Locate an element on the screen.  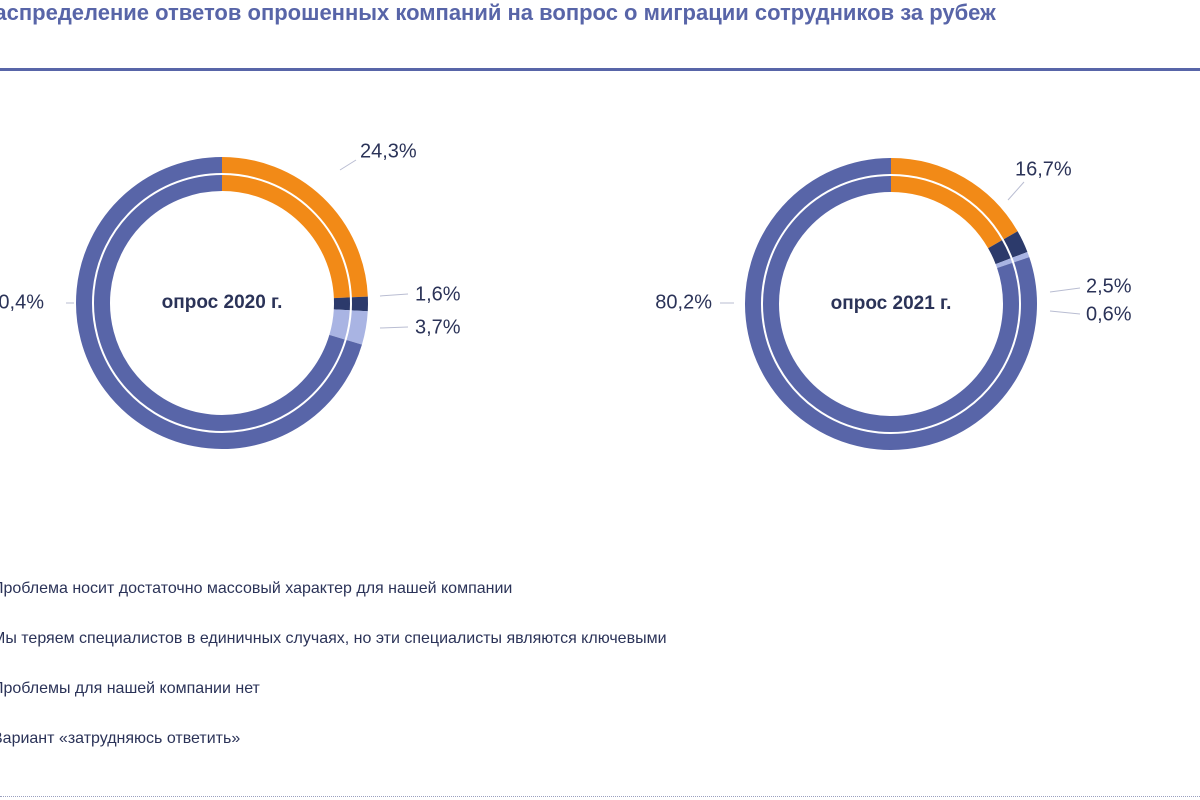
slice-value-label: 24,3% is located at coordinates (388, 151).